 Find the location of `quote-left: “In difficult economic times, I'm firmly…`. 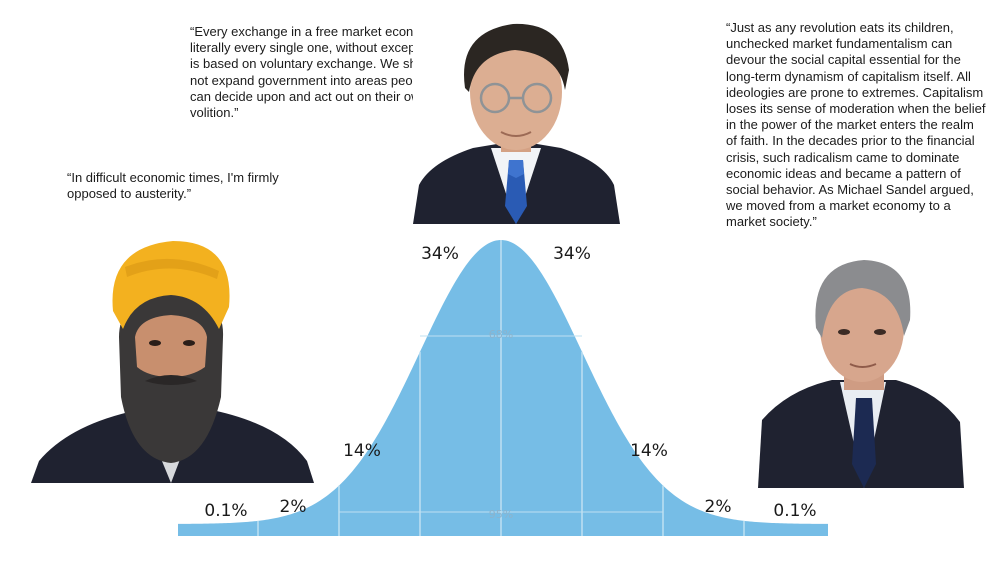

quote-left: “In difficult economic times, I'm firmly… is located at coordinates (173, 186).